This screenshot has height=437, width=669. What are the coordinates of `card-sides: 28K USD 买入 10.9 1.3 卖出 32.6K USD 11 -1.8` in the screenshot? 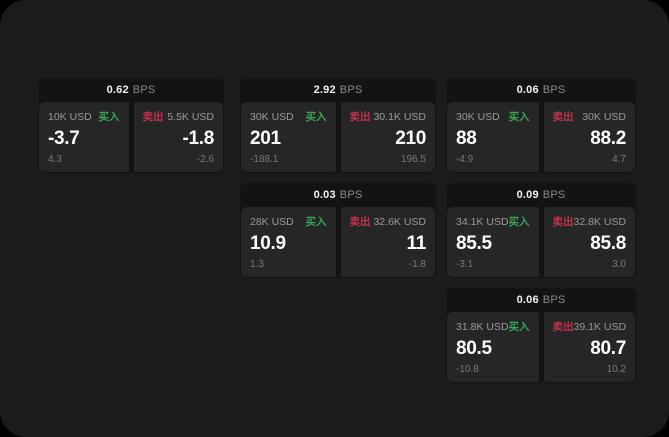 It's located at (338, 242).